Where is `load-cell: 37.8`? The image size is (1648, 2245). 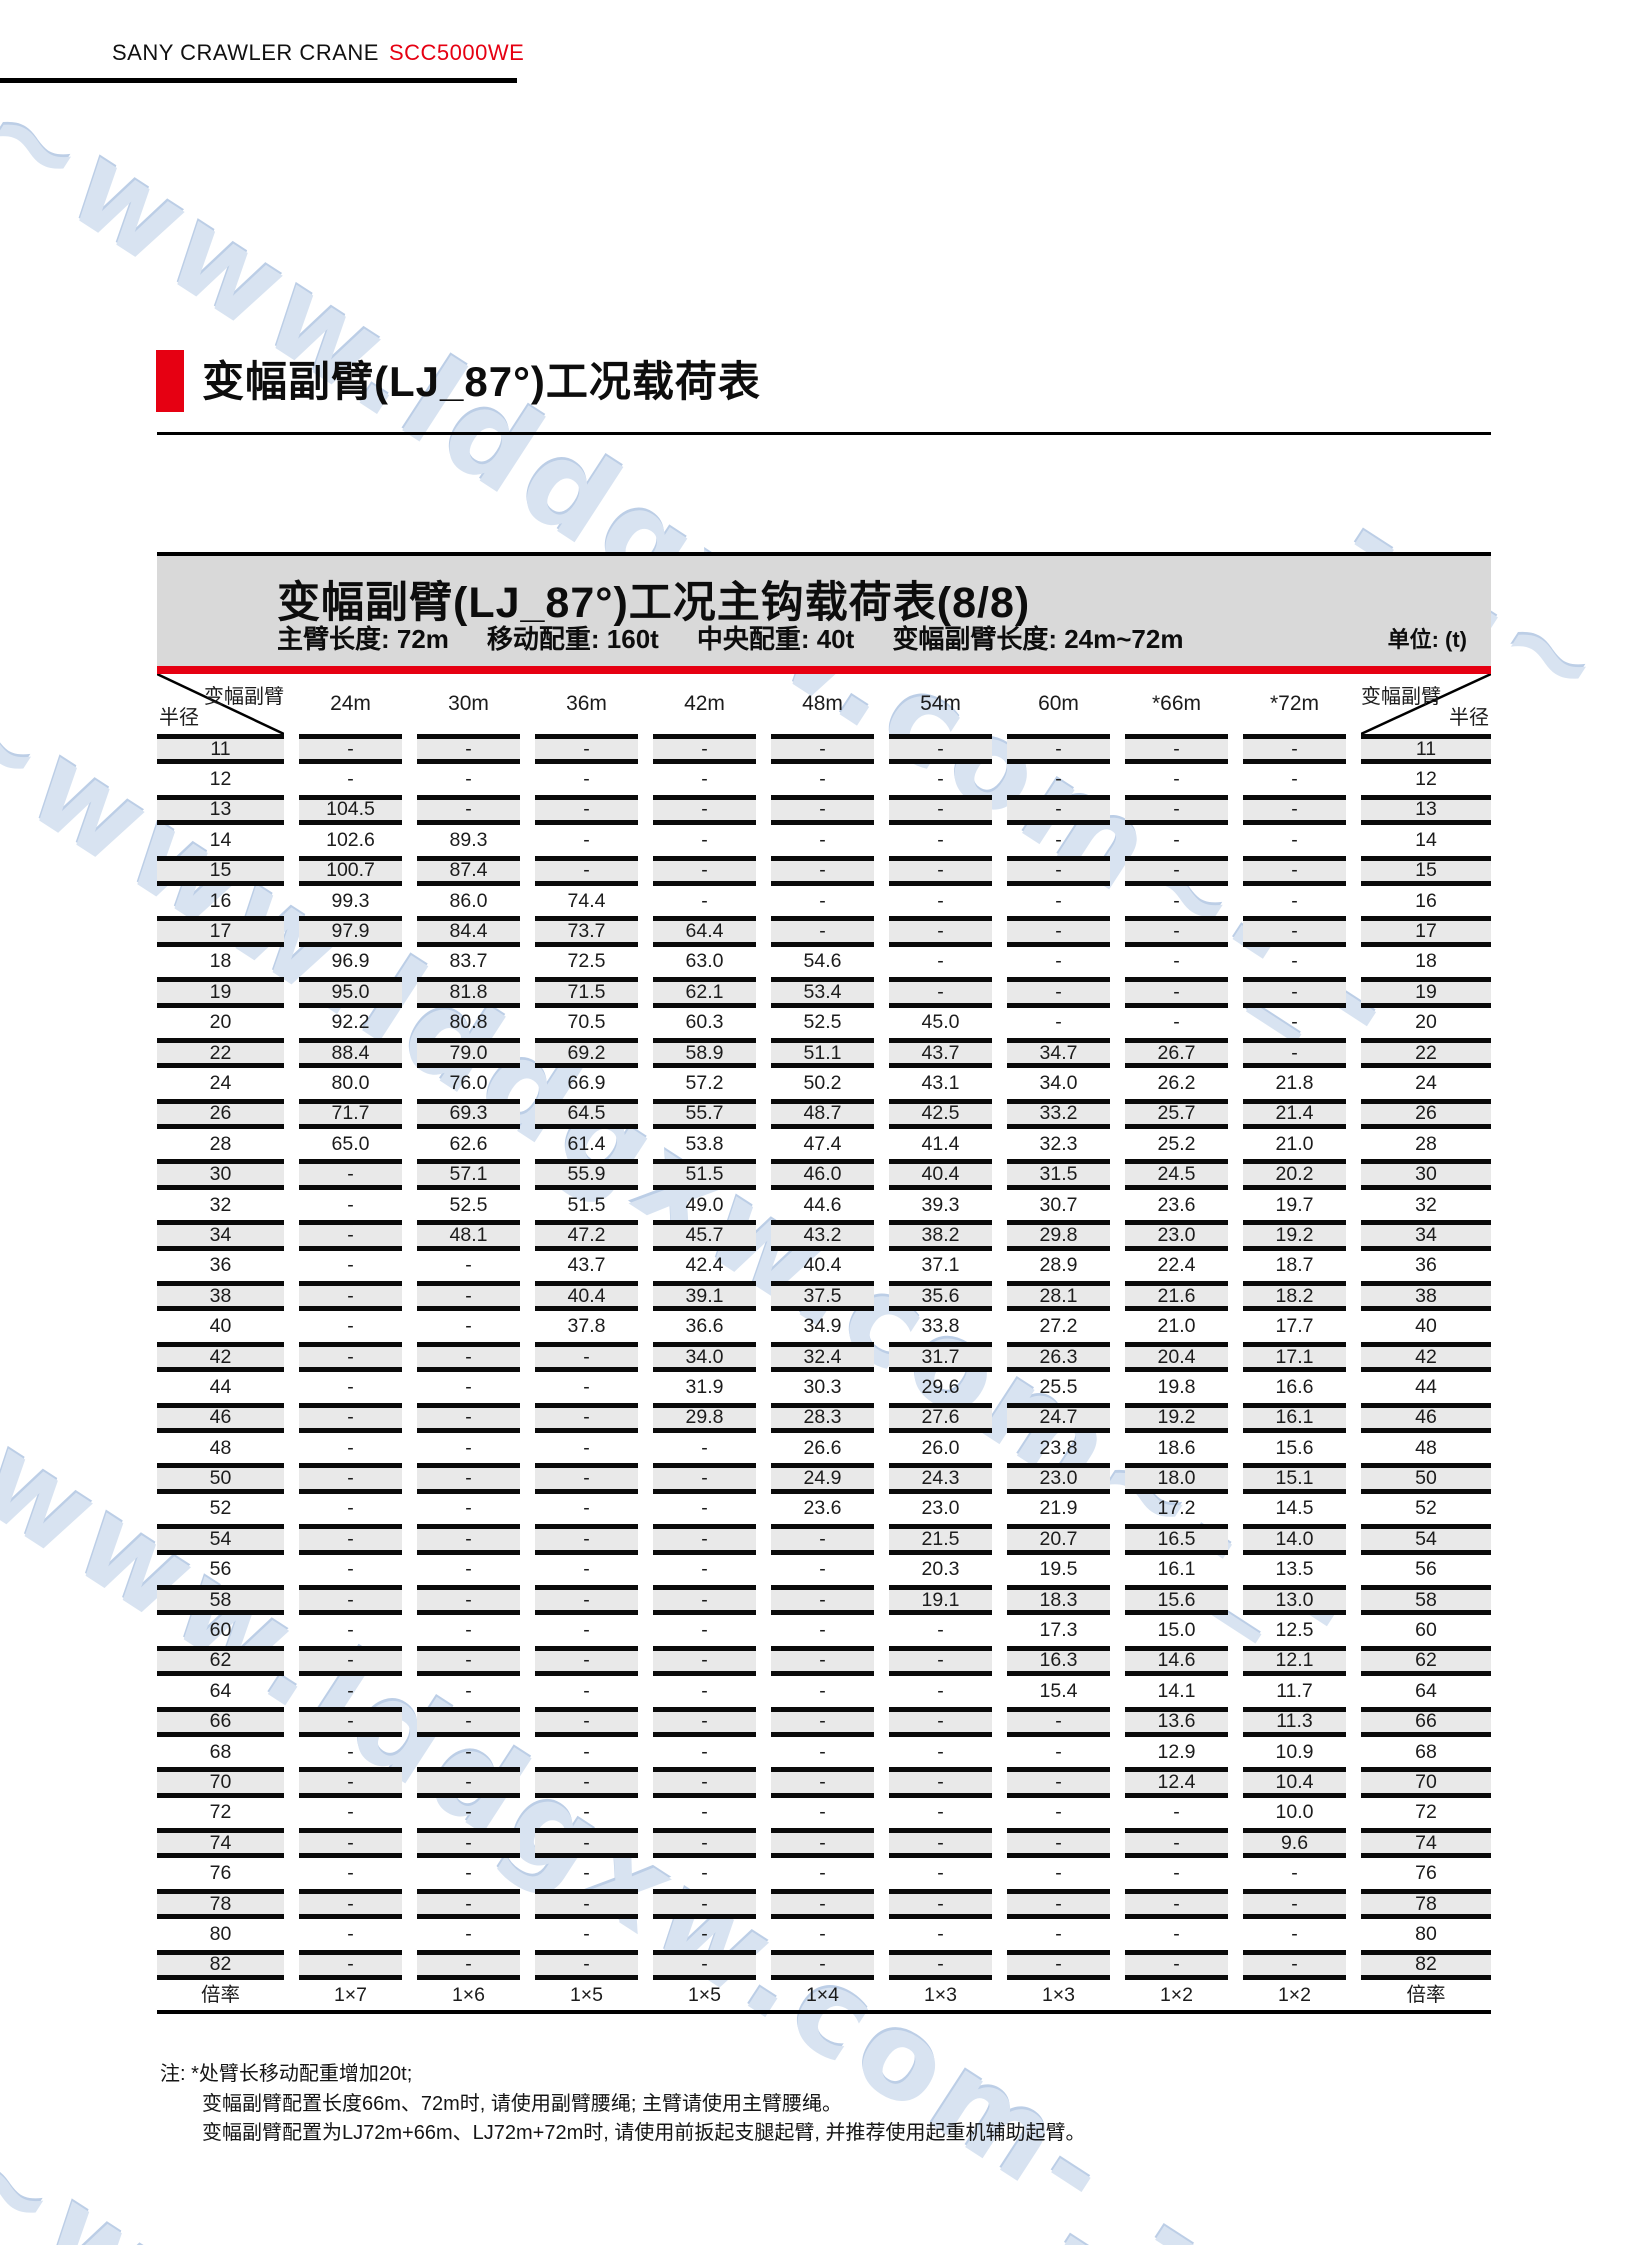
load-cell: 37.8 is located at coordinates (586, 1326).